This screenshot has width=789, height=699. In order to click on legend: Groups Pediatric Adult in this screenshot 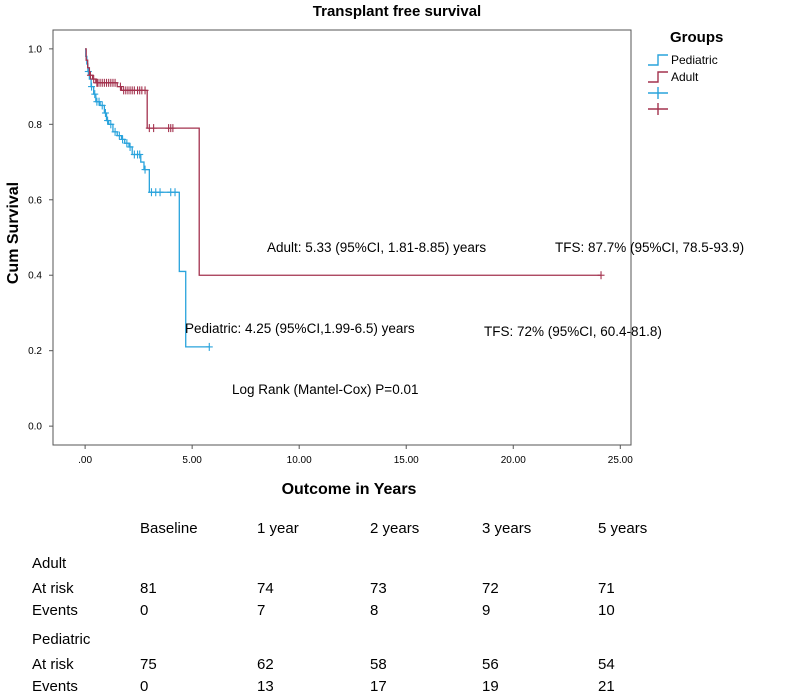, I will do `click(685, 72)`.